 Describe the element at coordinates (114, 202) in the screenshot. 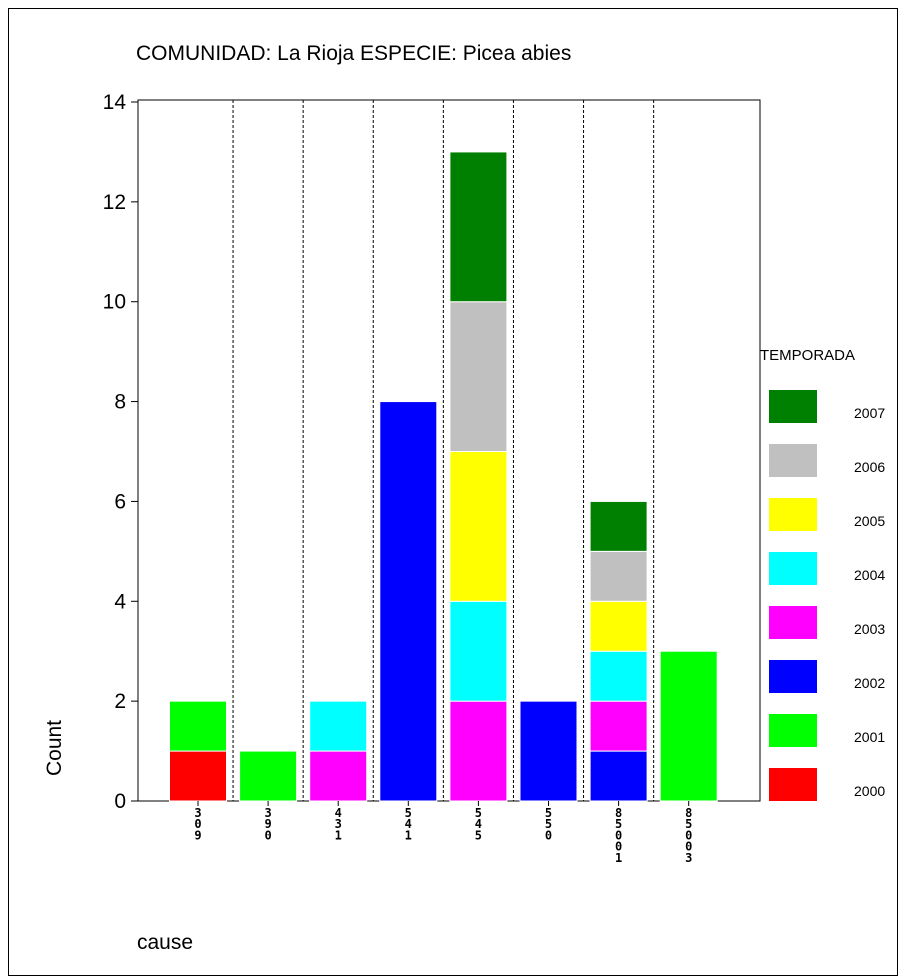

I see `y-tick-label: 12` at that location.